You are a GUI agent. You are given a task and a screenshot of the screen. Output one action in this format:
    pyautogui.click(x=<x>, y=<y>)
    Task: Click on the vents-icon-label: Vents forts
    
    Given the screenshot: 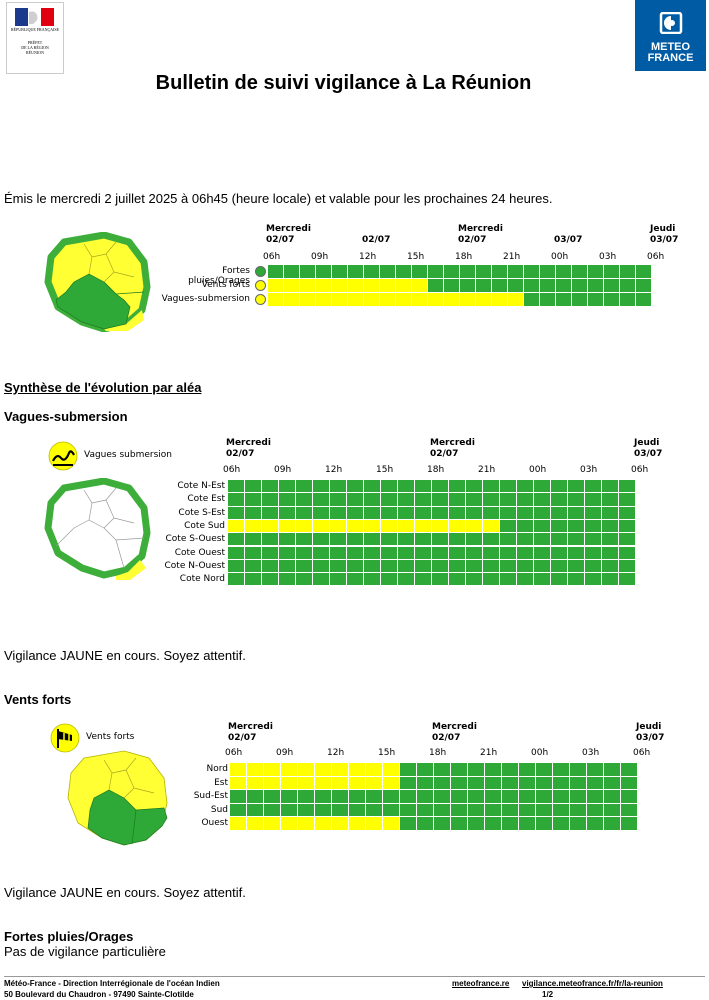 What is the action you would take?
    pyautogui.click(x=110, y=737)
    